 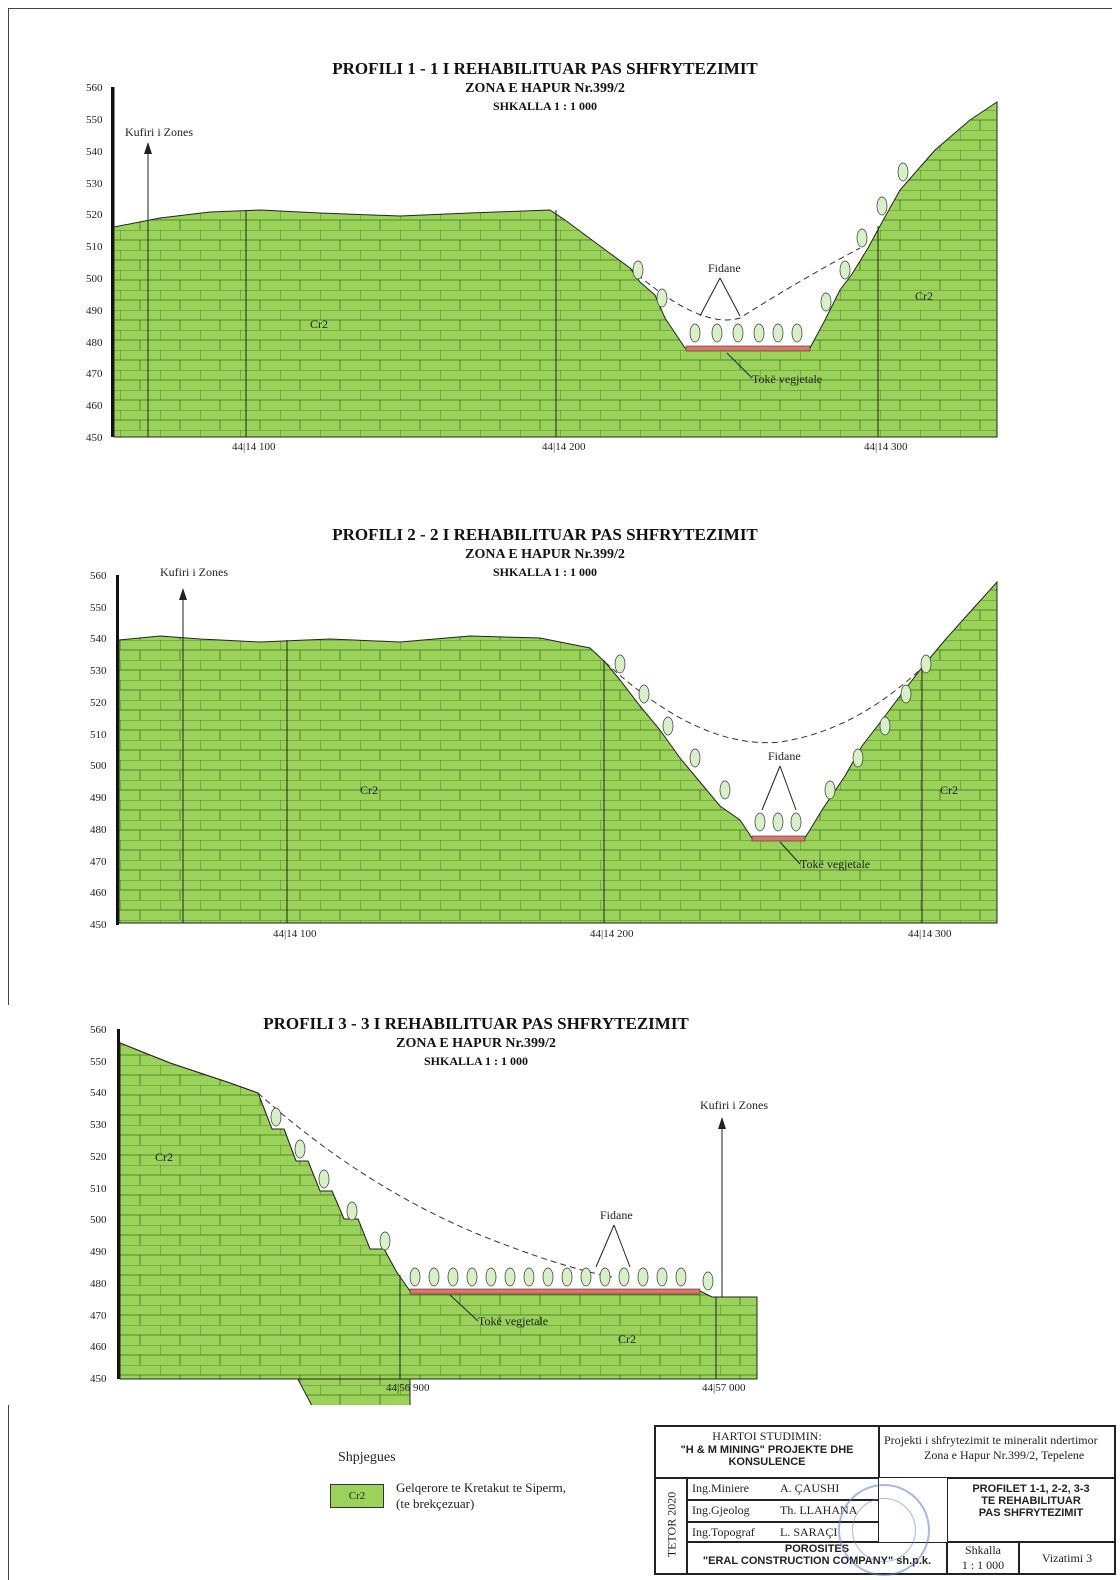 What do you see at coordinates (721, 1510) in the screenshot?
I see `engineer-role: Ing.Gjeolog` at bounding box center [721, 1510].